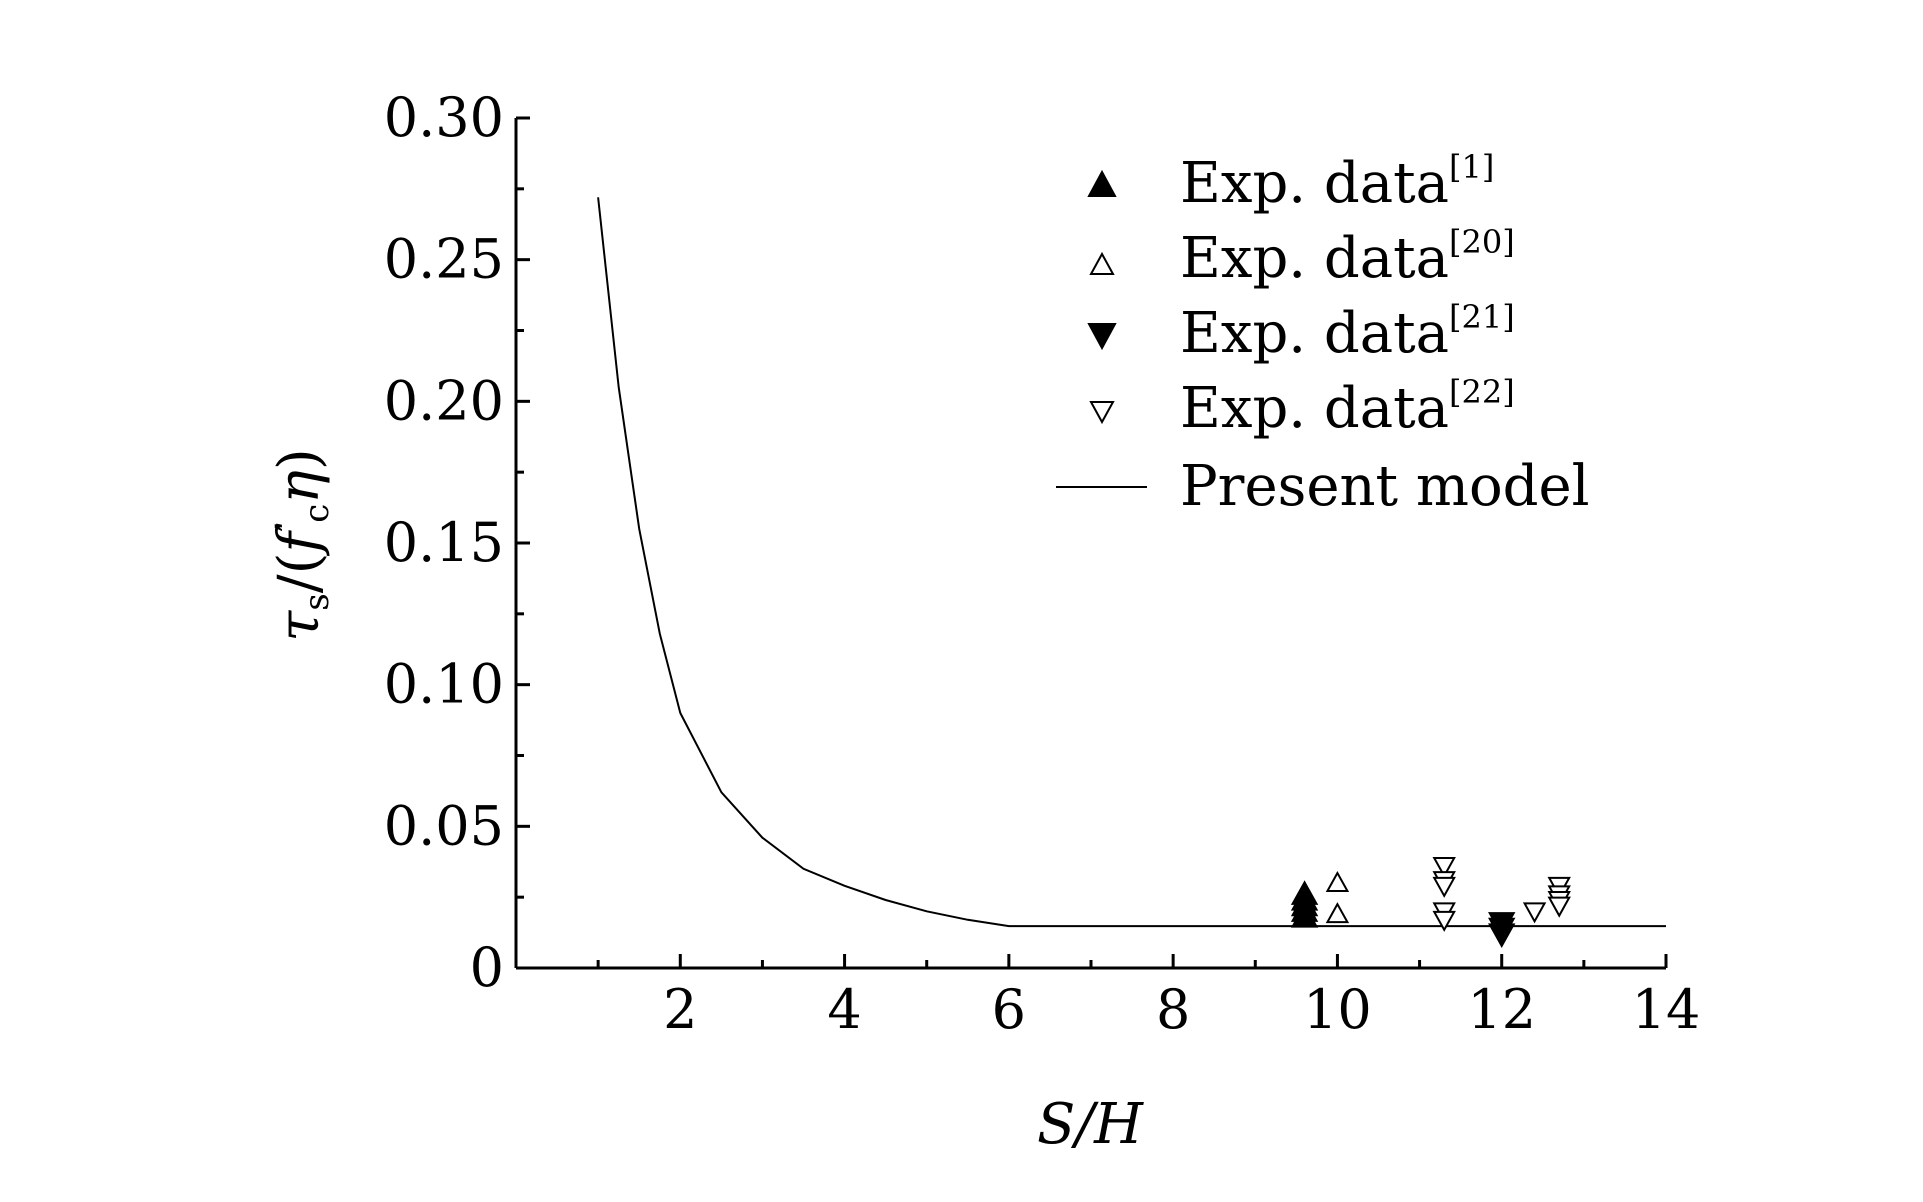 The height and width of the screenshot is (1202, 1923). What do you see at coordinates (1148, 997) in the screenshot?
I see `x-ticks: 2 4 6 8 10 12 14` at bounding box center [1148, 997].